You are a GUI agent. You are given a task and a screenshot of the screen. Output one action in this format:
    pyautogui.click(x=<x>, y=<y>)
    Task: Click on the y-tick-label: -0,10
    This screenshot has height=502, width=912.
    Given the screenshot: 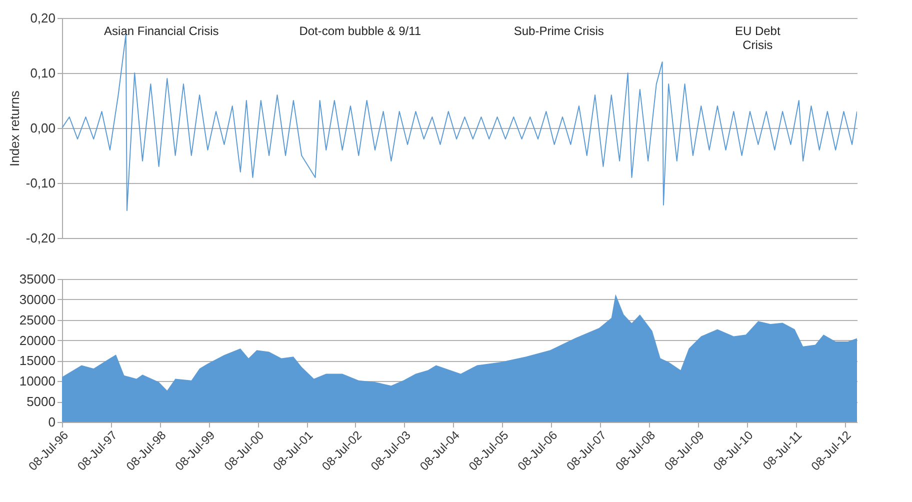 What is the action you would take?
    pyautogui.click(x=41, y=183)
    